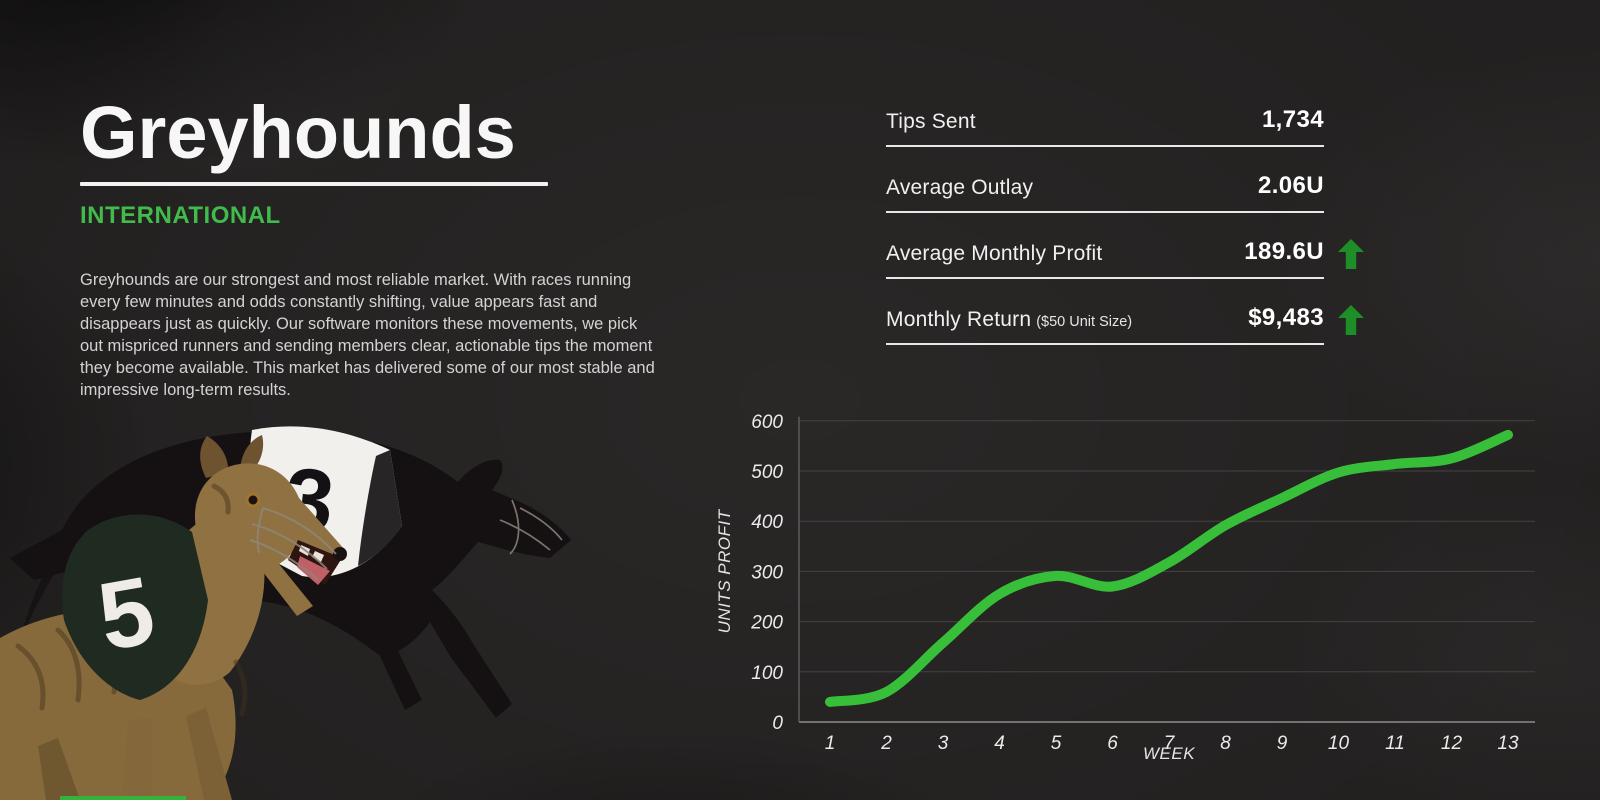 Image resolution: width=1600 pixels, height=800 pixels. I want to click on y-tick-label: 300, so click(767, 572).